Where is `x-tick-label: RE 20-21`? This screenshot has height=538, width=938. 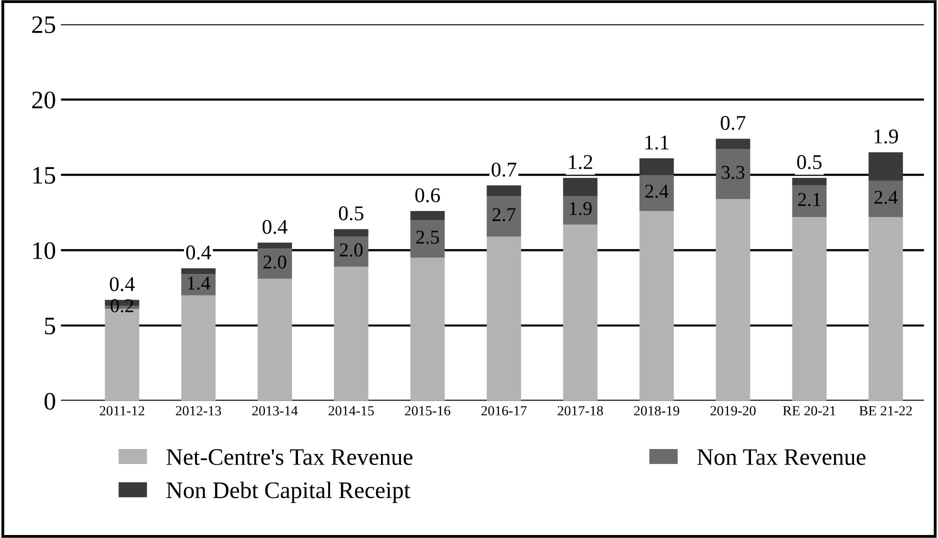 x-tick-label: RE 20-21 is located at coordinates (809, 411).